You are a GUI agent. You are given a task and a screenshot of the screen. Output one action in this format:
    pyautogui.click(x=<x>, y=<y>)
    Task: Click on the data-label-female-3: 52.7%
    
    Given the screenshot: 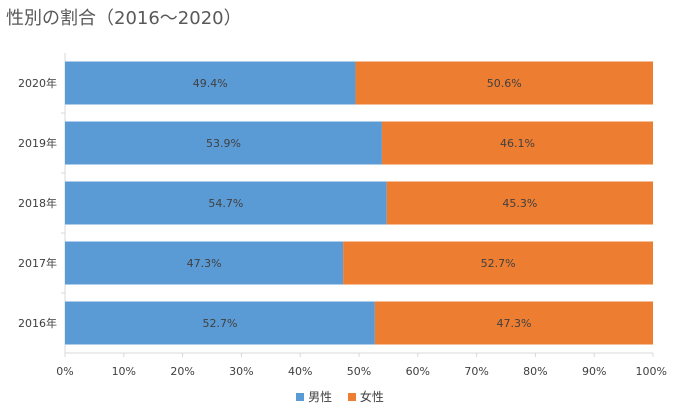 What is the action you would take?
    pyautogui.click(x=498, y=263)
    